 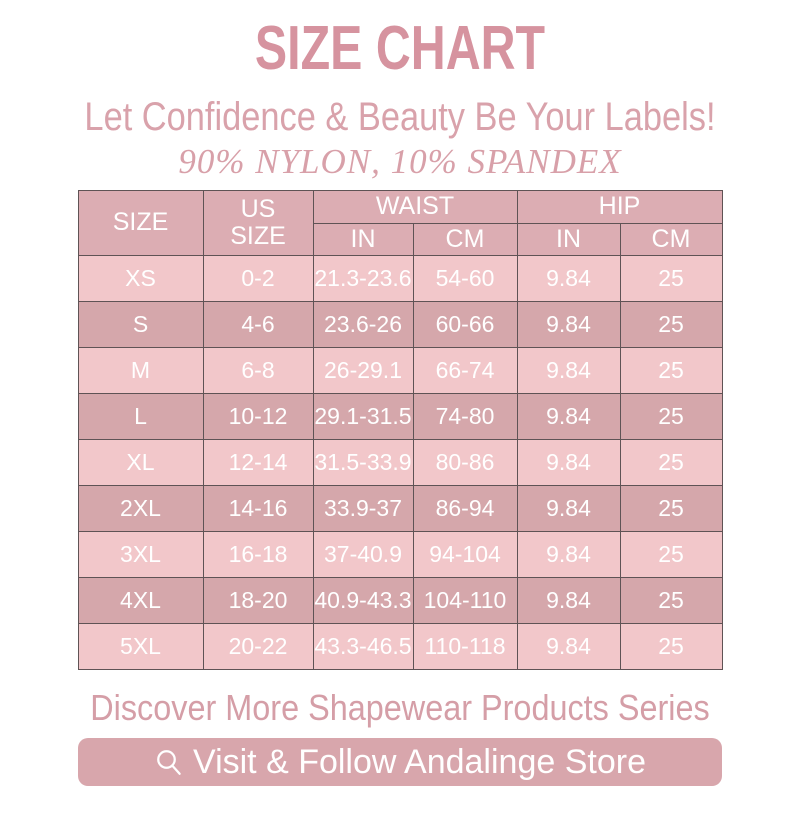 What do you see at coordinates (419, 762) in the screenshot?
I see `store-button-label: Visit & Follow Andalinge Store` at bounding box center [419, 762].